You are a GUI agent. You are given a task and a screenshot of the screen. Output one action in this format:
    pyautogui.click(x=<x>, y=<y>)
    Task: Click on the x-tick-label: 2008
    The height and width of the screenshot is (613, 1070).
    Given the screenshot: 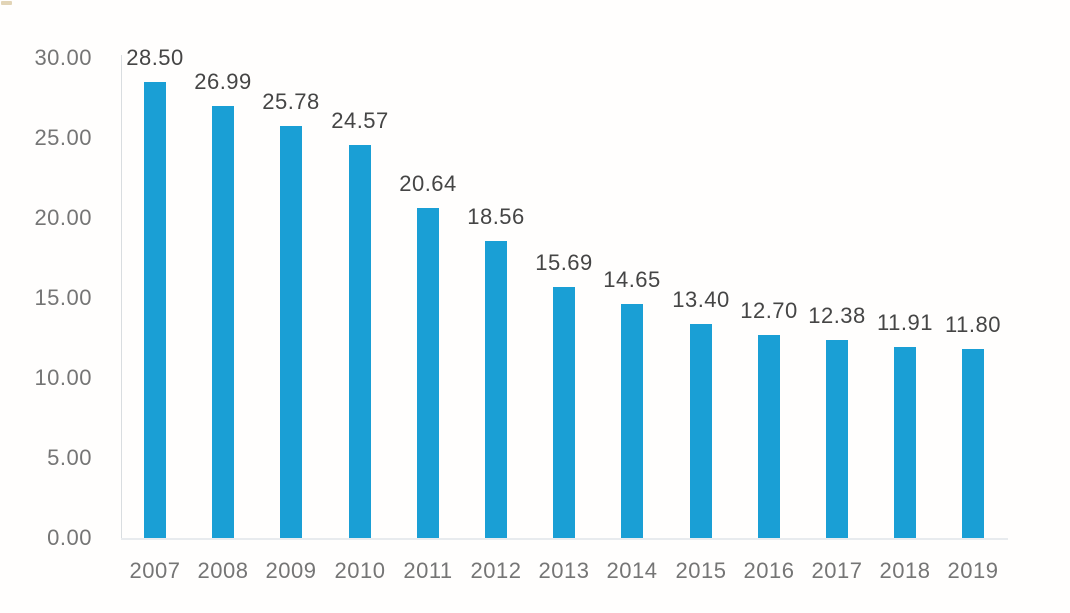 What is the action you would take?
    pyautogui.click(x=223, y=570)
    